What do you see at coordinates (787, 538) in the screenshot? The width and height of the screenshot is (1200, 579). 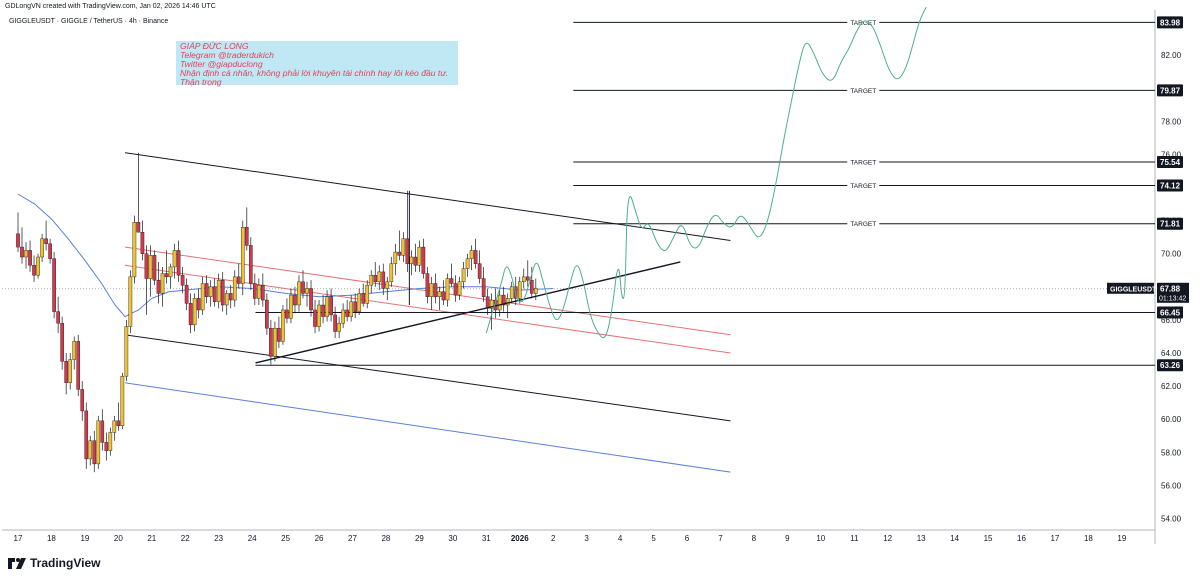 I see `x-tick-label: 9` at bounding box center [787, 538].